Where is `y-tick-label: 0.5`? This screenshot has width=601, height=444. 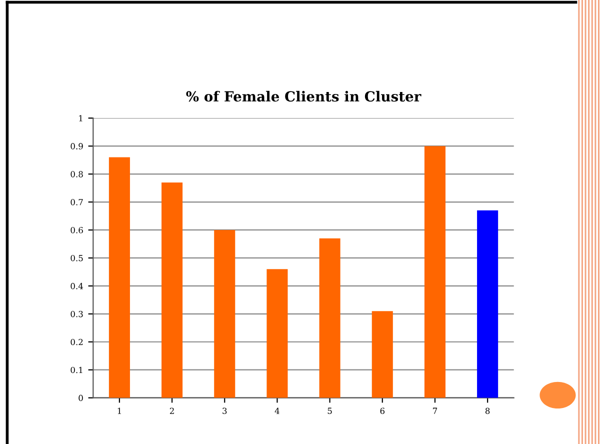 y-tick-label: 0.5 is located at coordinates (76, 258).